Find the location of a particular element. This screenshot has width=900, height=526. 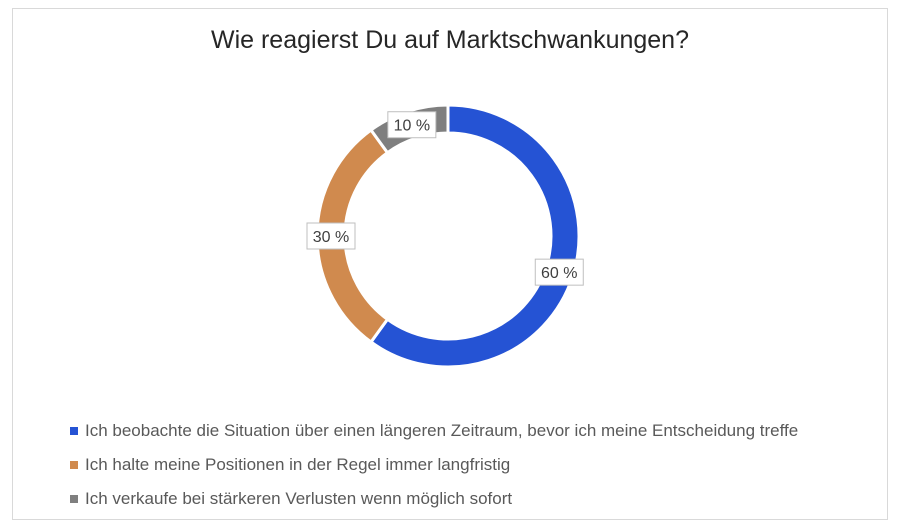

data-label: 60 % is located at coordinates (559, 272).